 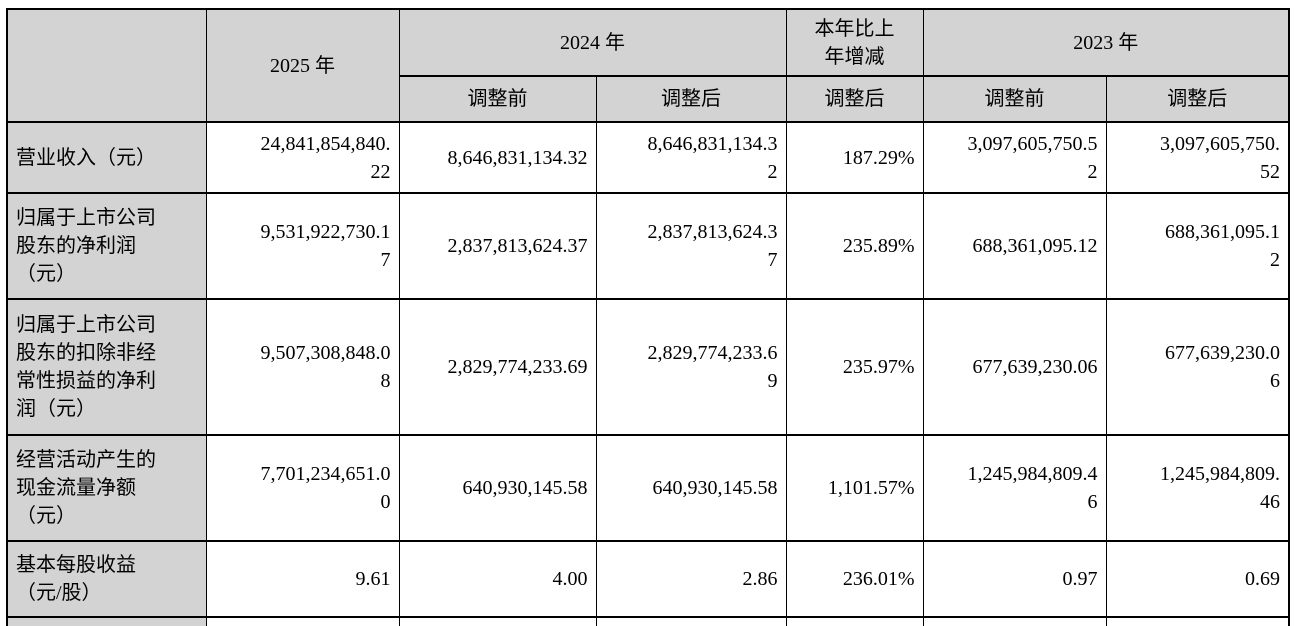 I want to click on subheader-2023-adjust-before: 调整前, so click(x=1014, y=99).